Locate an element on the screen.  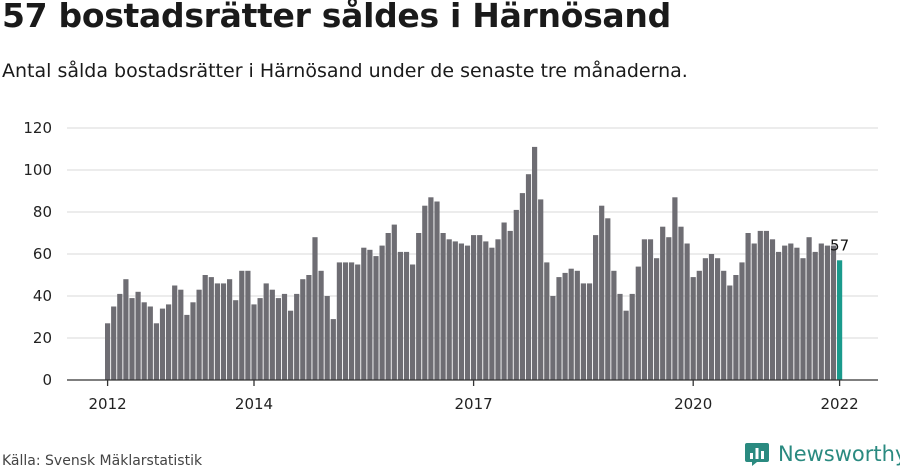
y-tick-label: 120 is located at coordinates (37, 128).